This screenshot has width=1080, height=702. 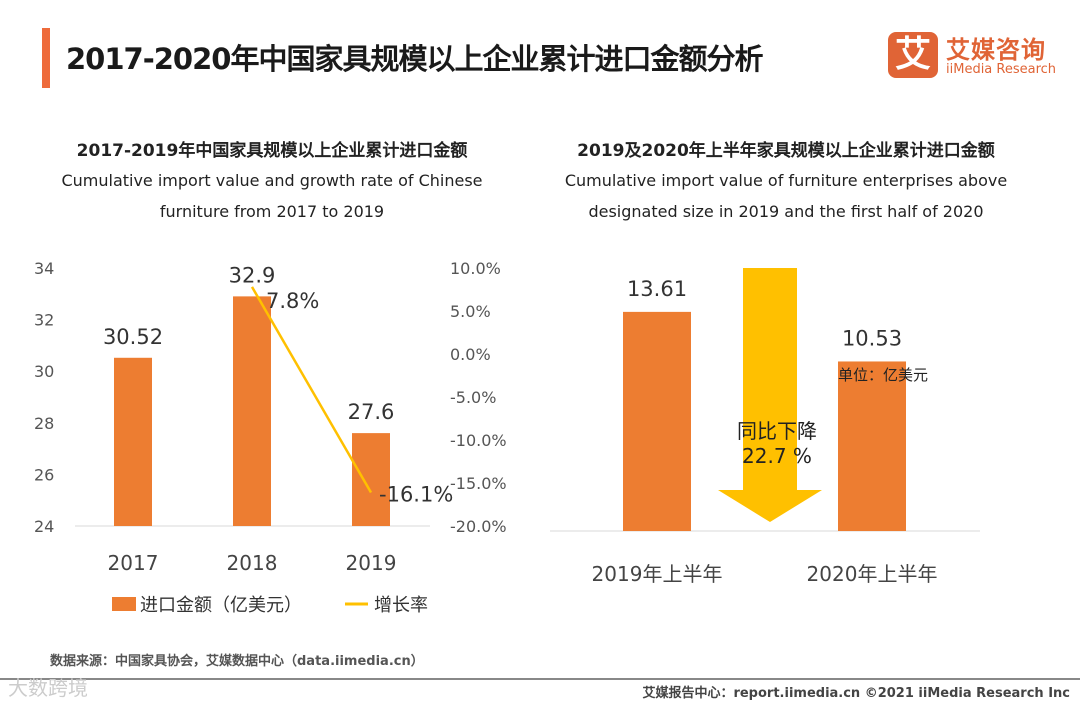 What do you see at coordinates (44, 268) in the screenshot?
I see `left-y-tick: 34` at bounding box center [44, 268].